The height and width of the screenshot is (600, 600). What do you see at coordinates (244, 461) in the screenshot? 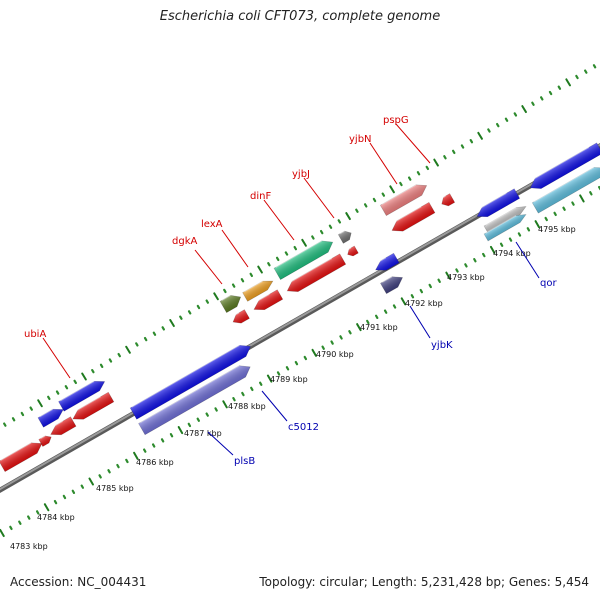
I see `gene-label-plsB: plsB` at bounding box center [244, 461].